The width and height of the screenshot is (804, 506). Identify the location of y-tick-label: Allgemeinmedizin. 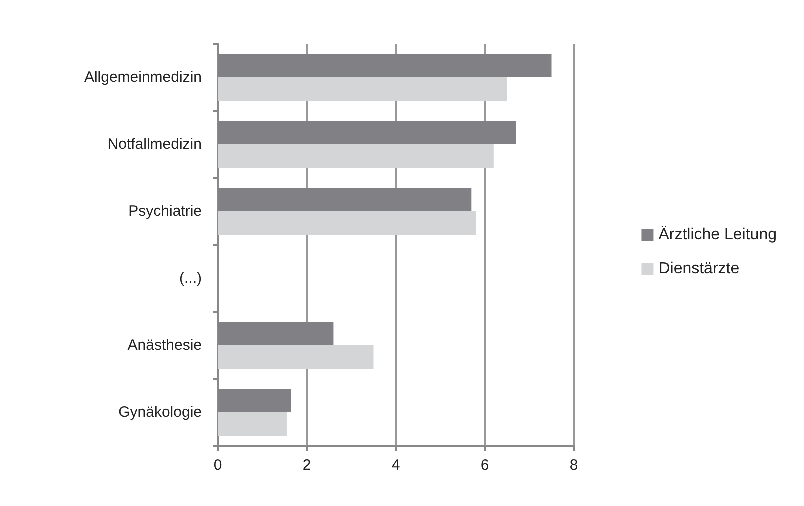
(143, 77).